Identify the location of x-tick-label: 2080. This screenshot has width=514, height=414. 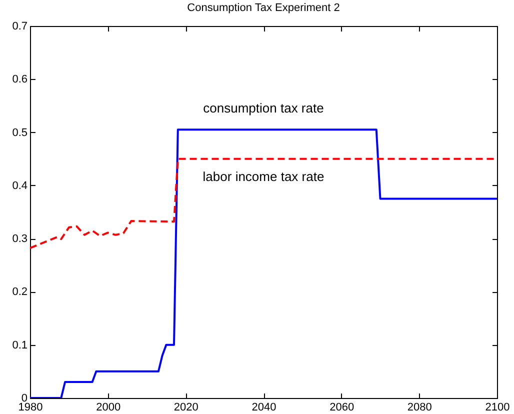
(419, 408).